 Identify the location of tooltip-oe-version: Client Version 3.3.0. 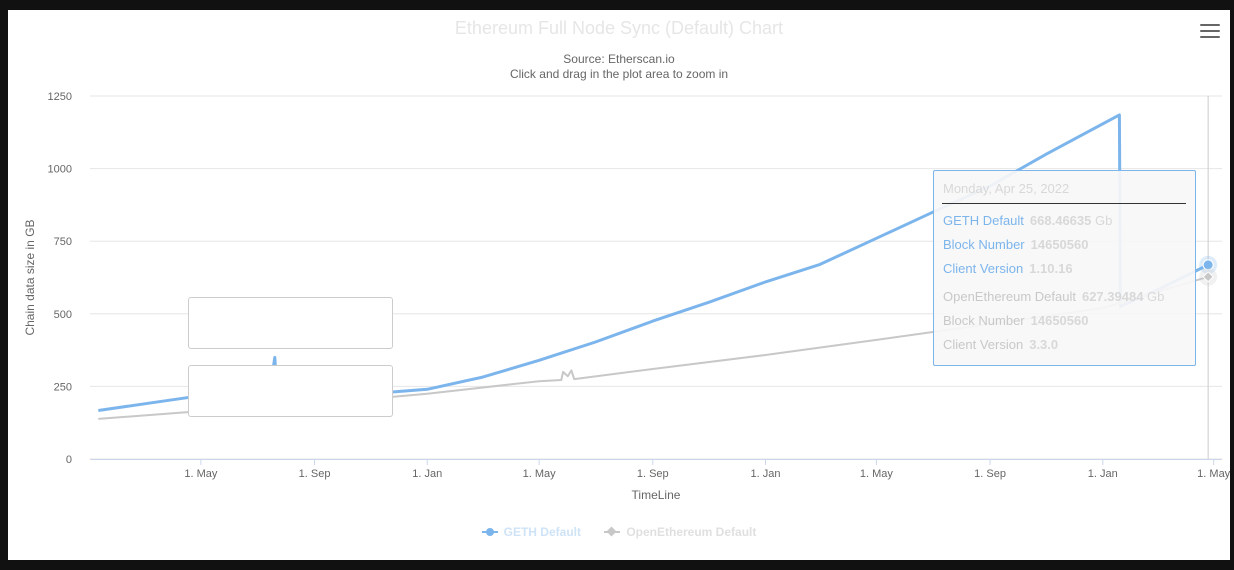
(1001, 344).